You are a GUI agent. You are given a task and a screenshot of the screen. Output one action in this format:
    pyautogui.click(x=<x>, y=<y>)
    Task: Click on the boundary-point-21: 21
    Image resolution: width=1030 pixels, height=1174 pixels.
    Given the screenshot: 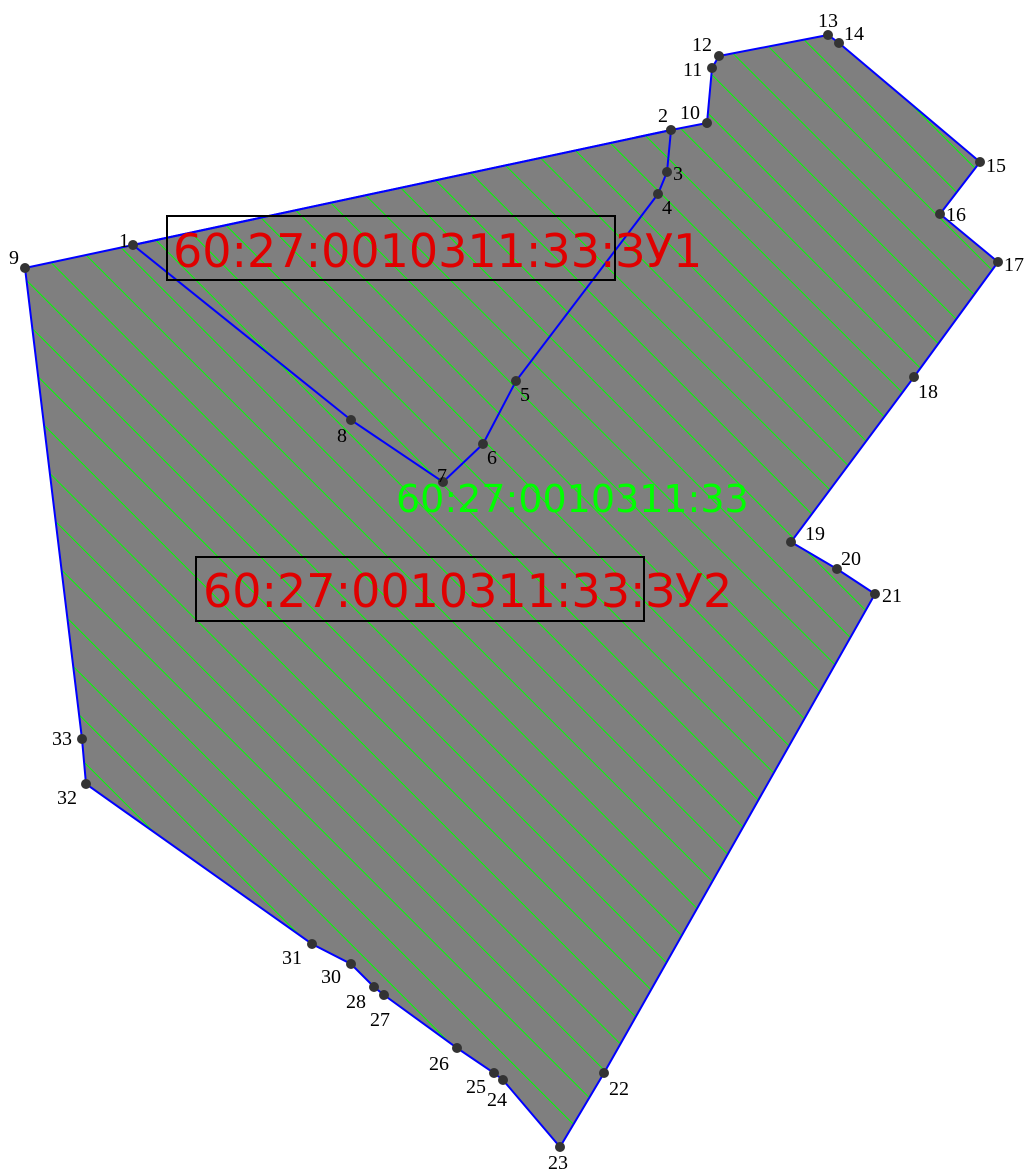 What is the action you would take?
    pyautogui.click(x=886, y=596)
    